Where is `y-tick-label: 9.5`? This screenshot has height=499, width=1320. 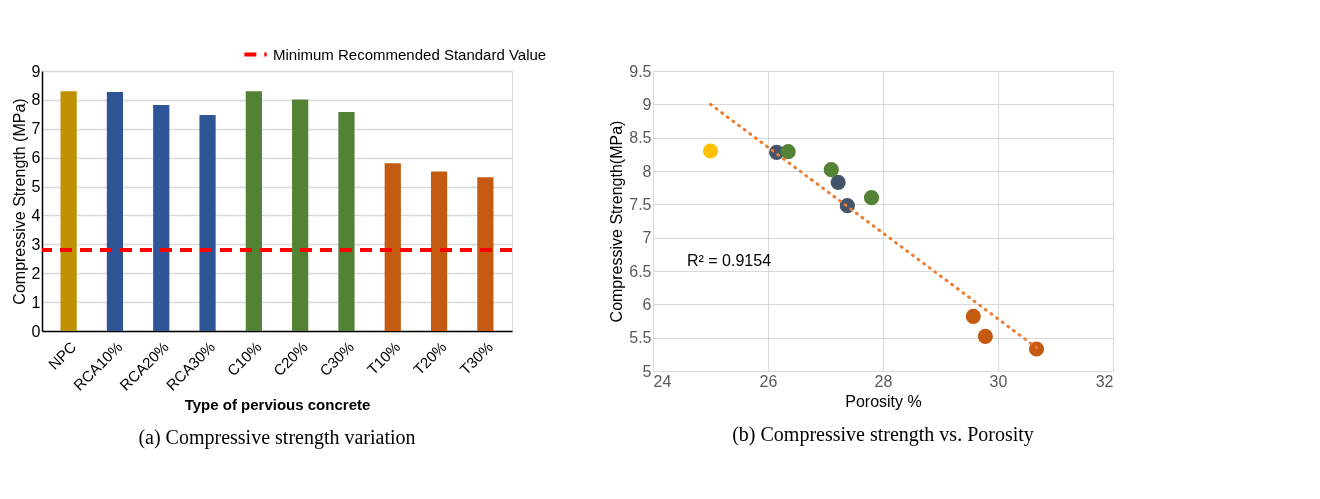
y-tick-label: 9.5 is located at coordinates (640, 71).